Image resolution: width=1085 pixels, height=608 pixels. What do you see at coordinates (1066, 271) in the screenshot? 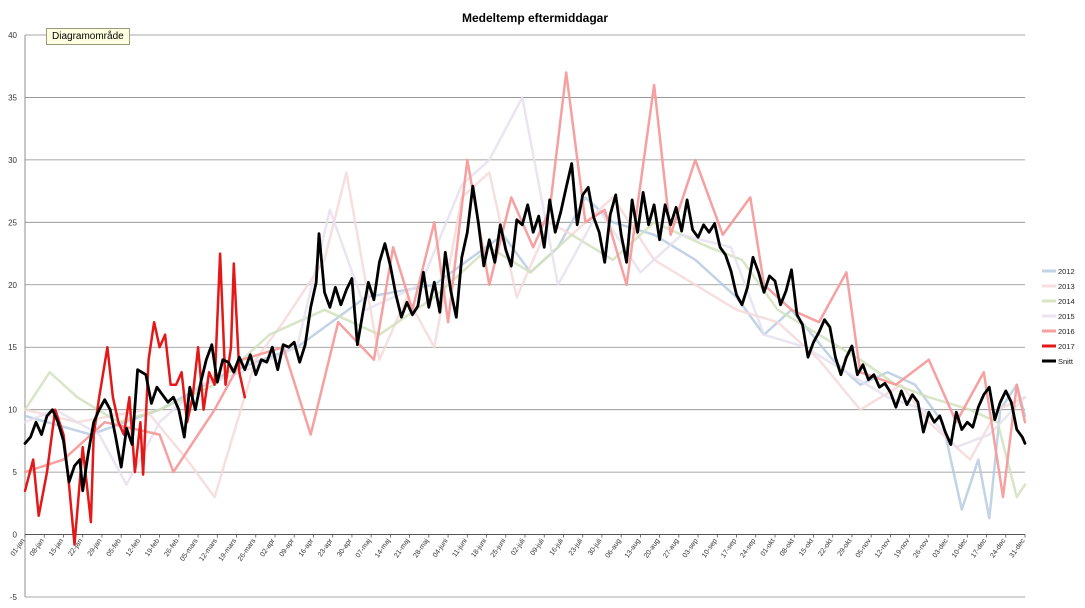
I see `legend-label: 2012` at bounding box center [1066, 271].